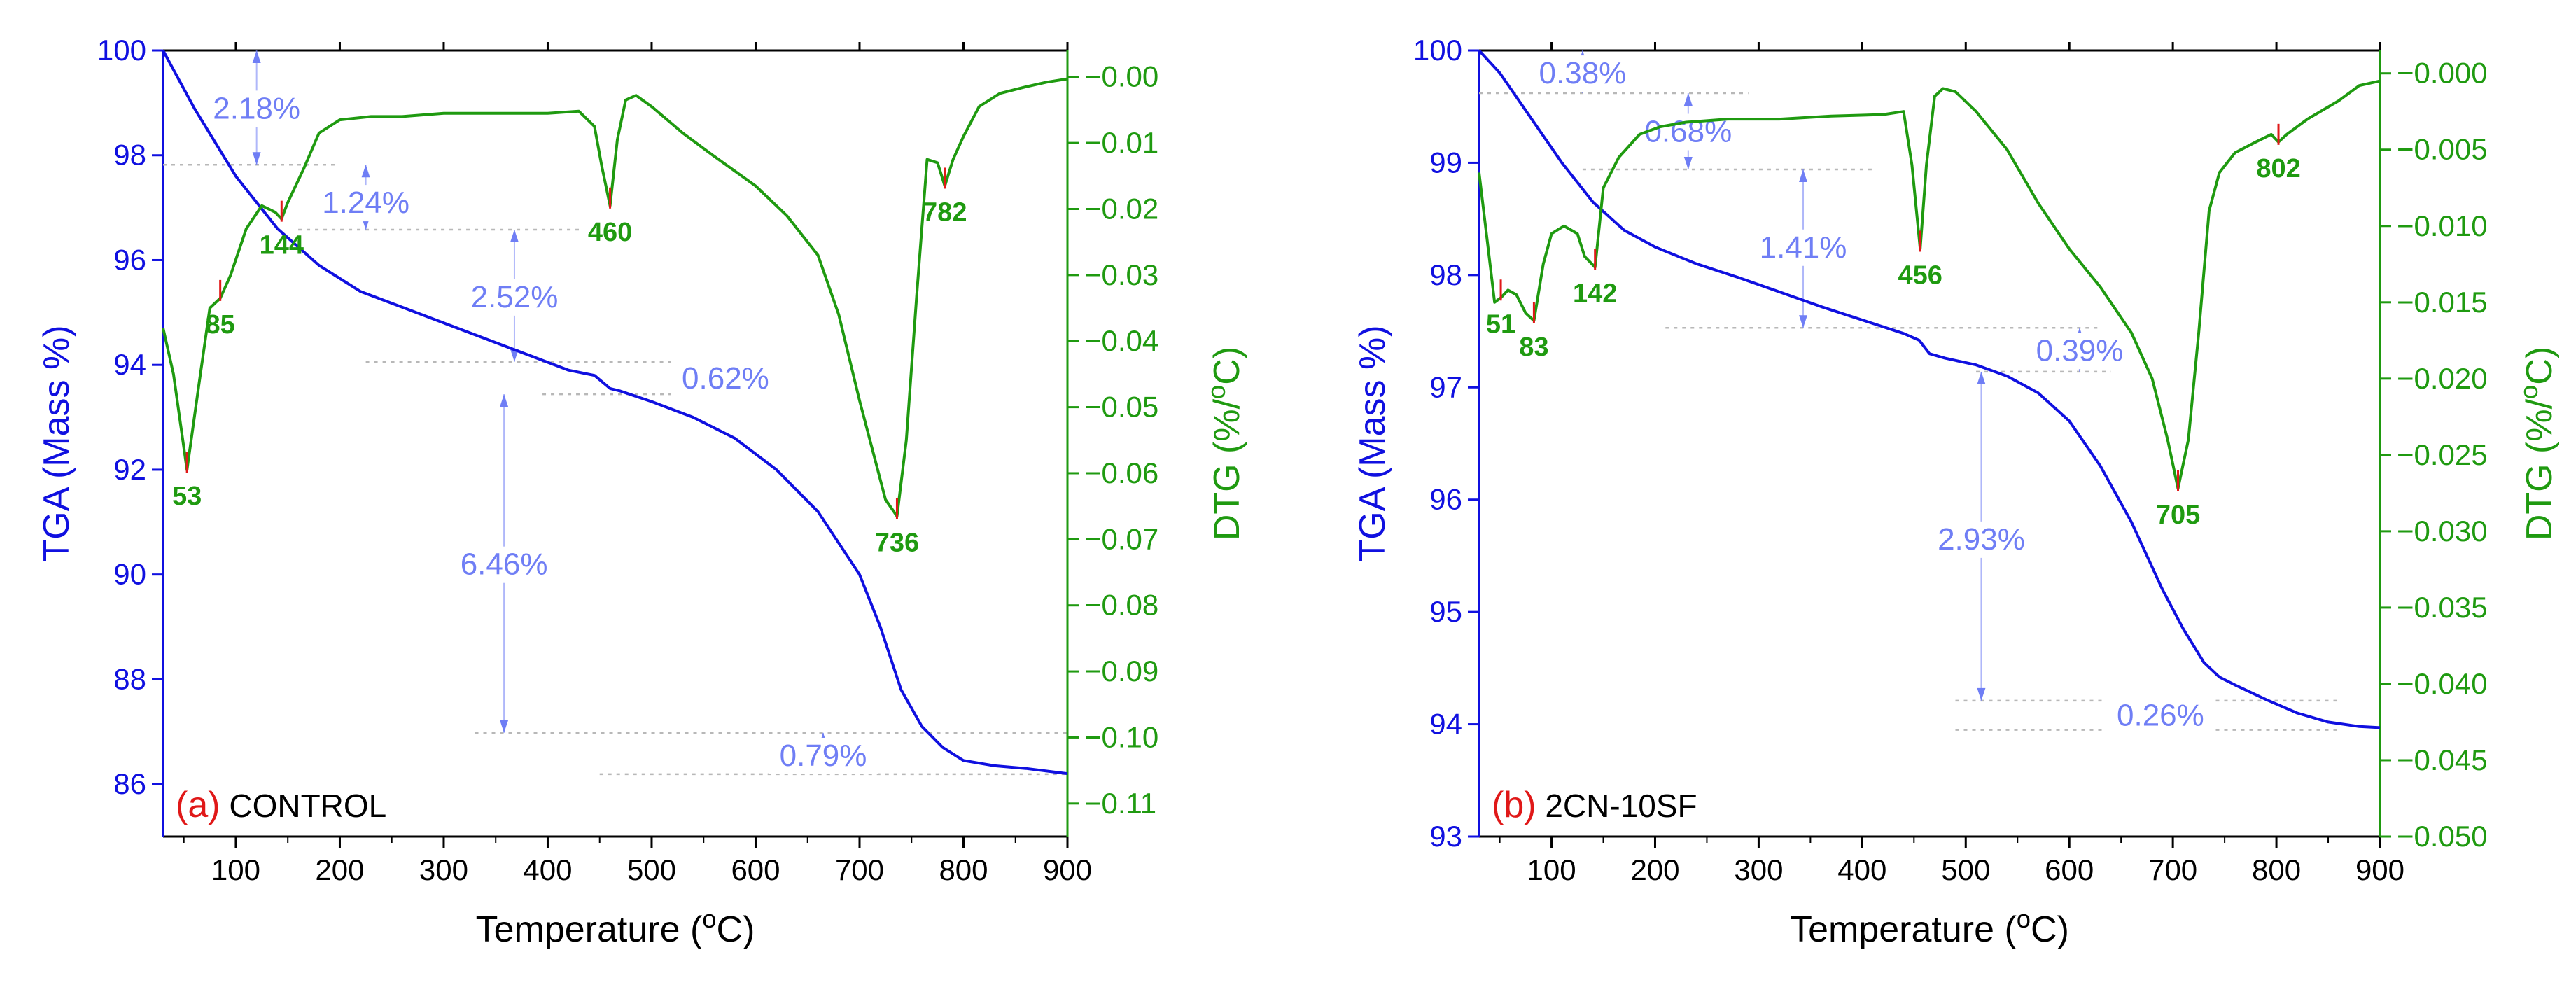  I want to click on y-right-tick-label: −0.07, so click(1121, 538).